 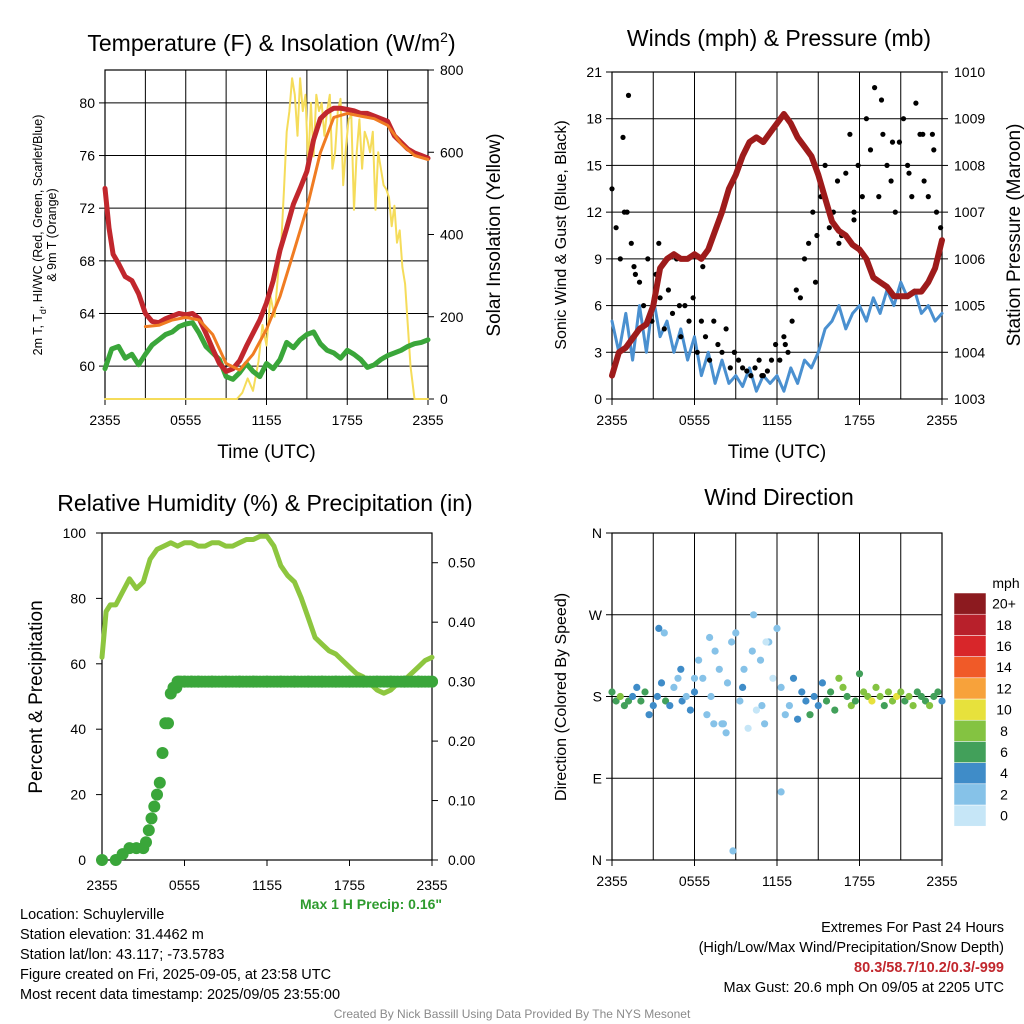 I want to click on y2-tick-label: 0, so click(x=444, y=399).